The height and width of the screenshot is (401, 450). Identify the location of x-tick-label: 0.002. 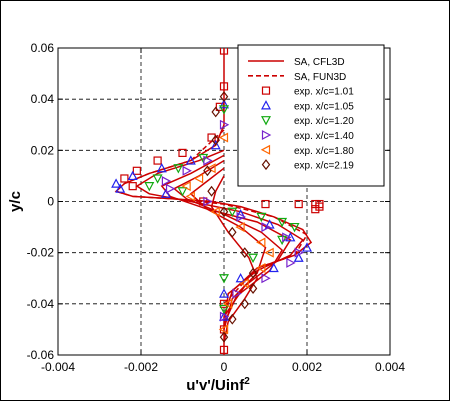
(307, 367).